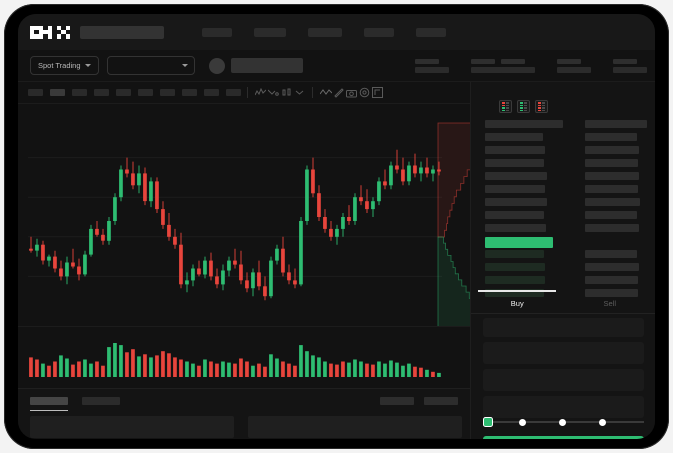  I want to click on trading-mode-select: Spot Trading, so click(64, 65).